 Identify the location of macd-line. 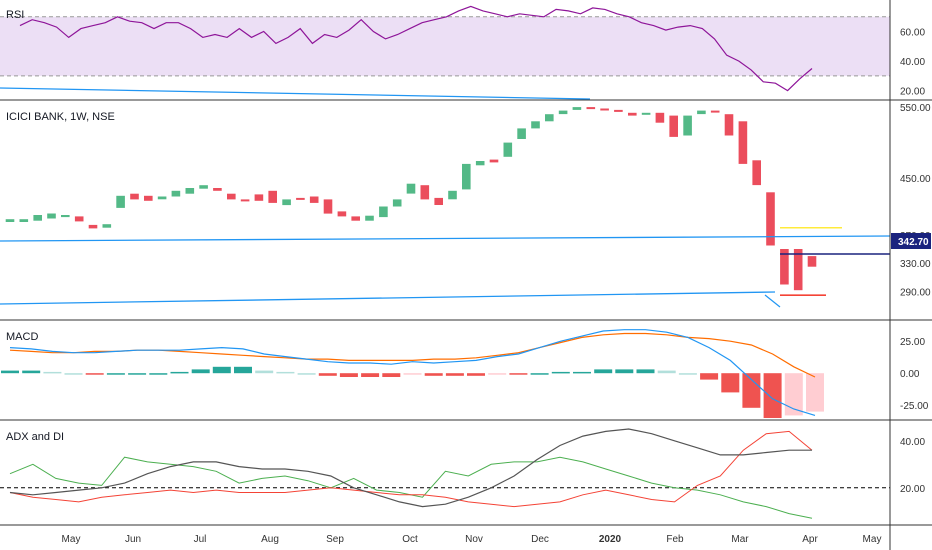
(412, 372).